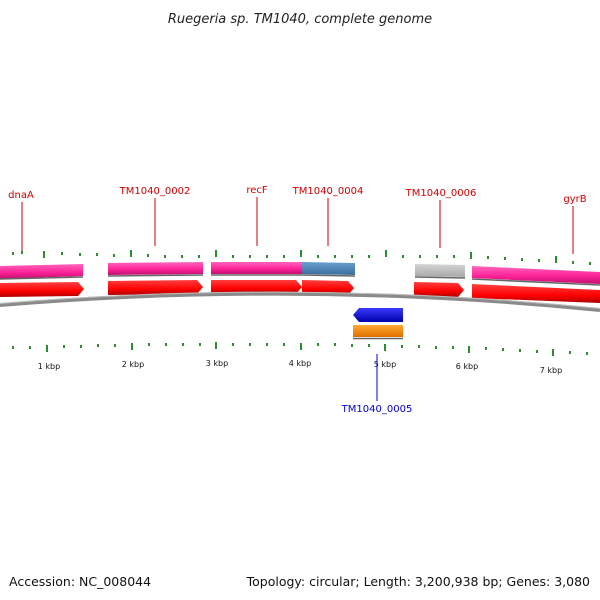  What do you see at coordinates (41, 271) in the screenshot?
I see `gene-dnaA` at bounding box center [41, 271].